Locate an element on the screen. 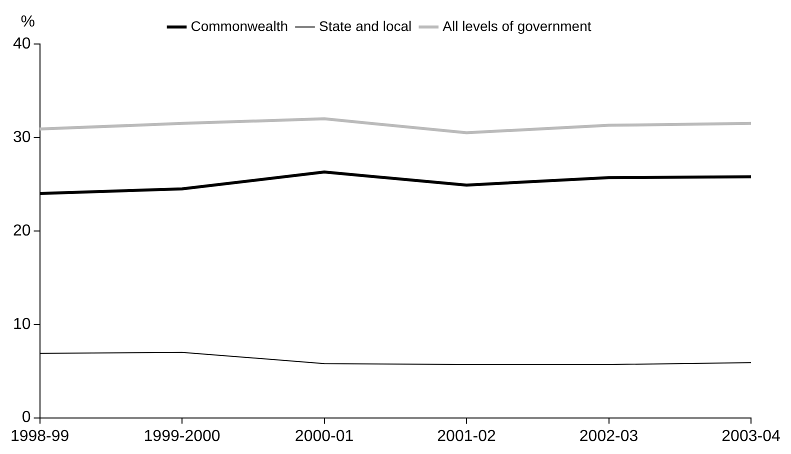  y-tick-label: 40 is located at coordinates (22, 43).